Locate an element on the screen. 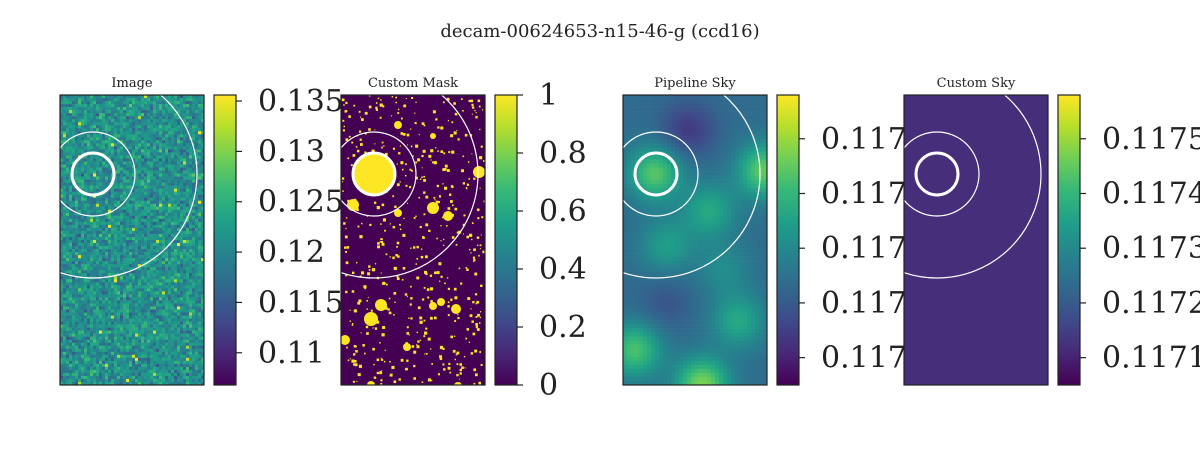 The height and width of the screenshot is (450, 1200). colorbar-tick-label: 0.13 is located at coordinates (291, 151).